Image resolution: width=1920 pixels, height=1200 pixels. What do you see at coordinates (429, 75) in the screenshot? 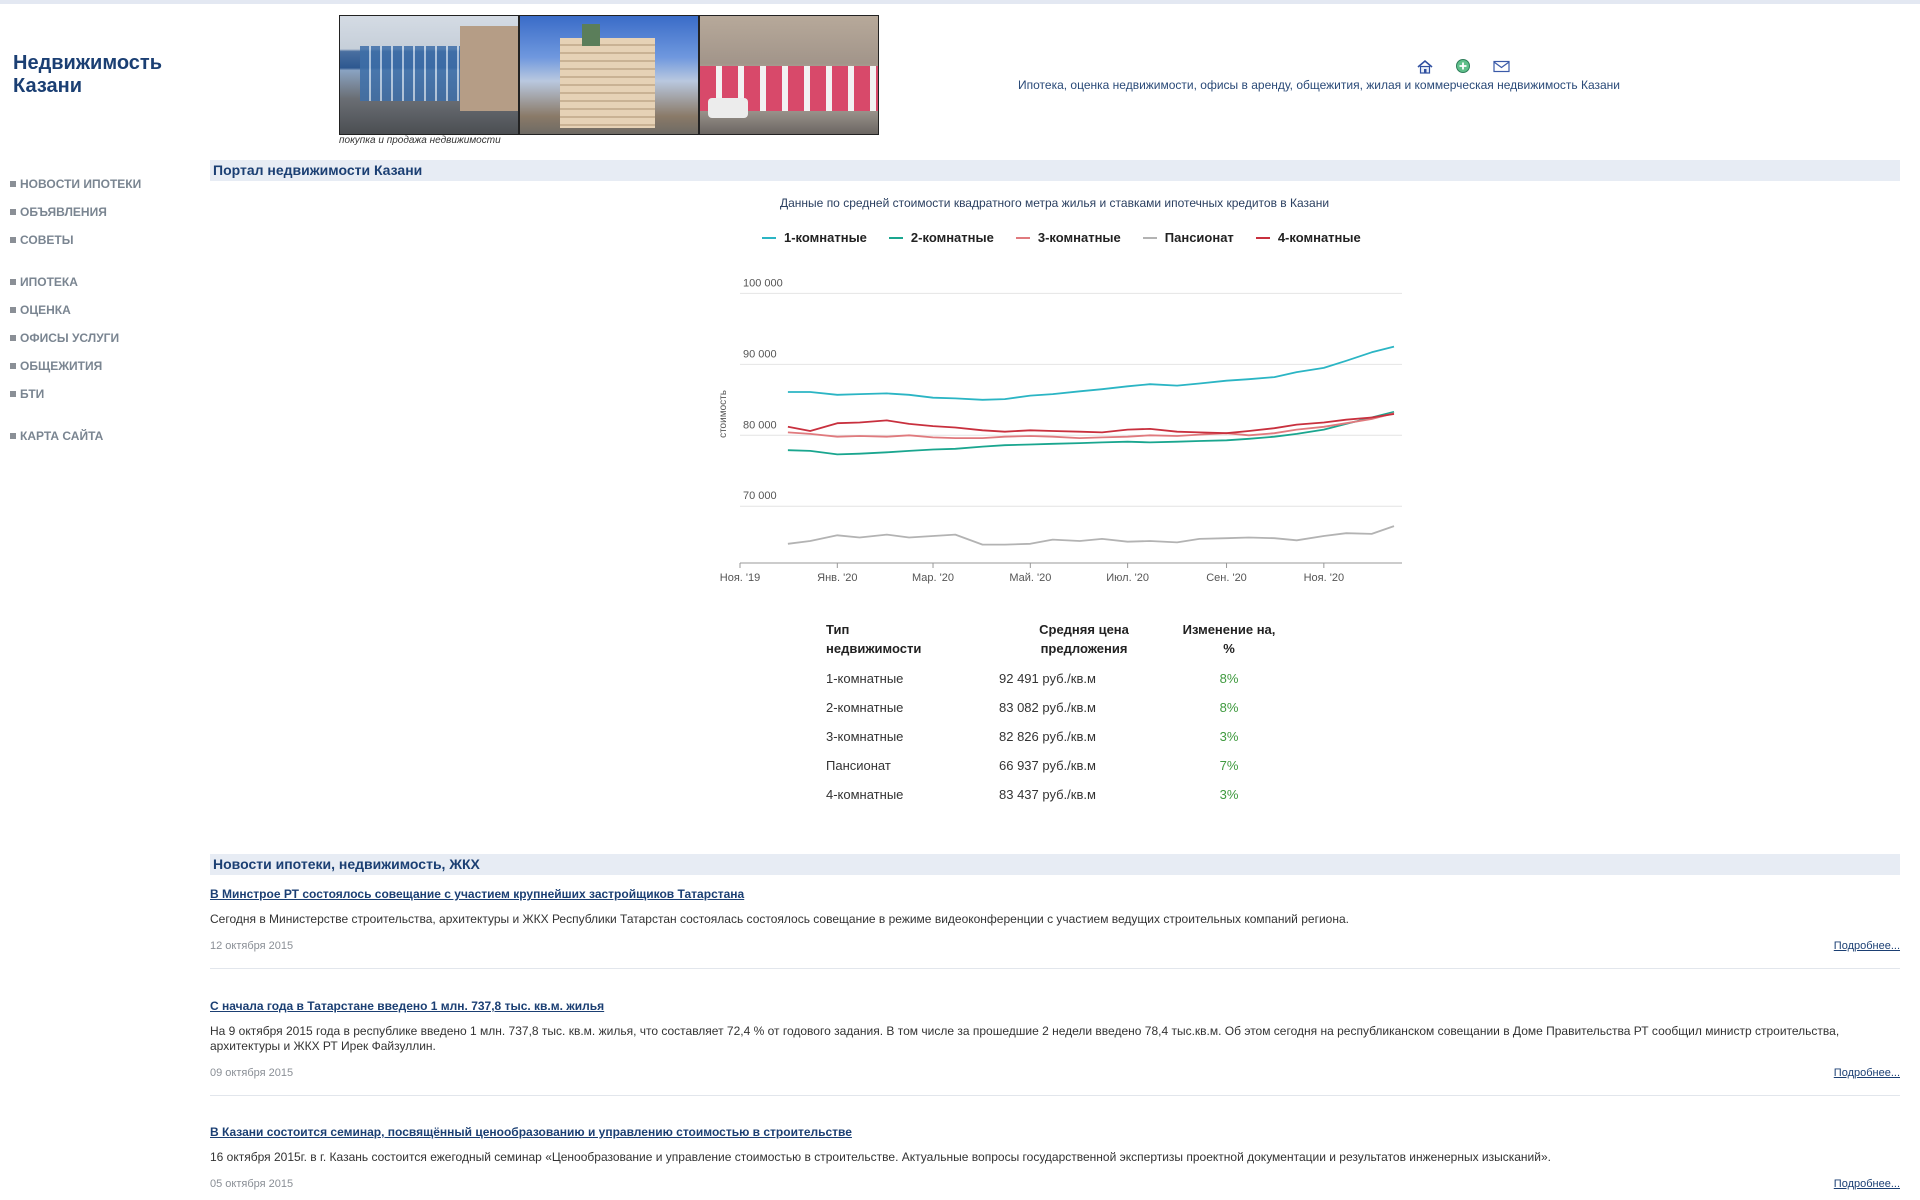
I see `photo-office-building` at bounding box center [429, 75].